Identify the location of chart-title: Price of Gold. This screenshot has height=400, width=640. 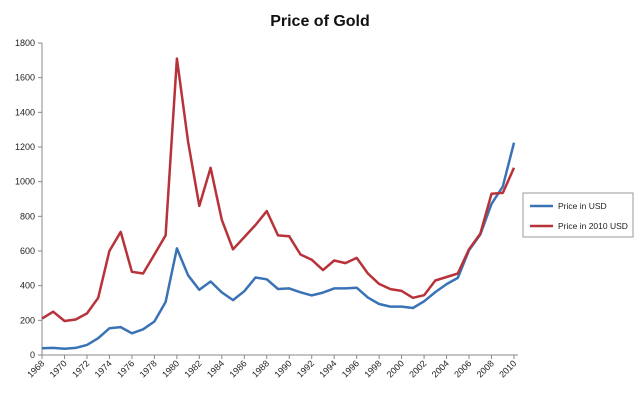
(320, 21).